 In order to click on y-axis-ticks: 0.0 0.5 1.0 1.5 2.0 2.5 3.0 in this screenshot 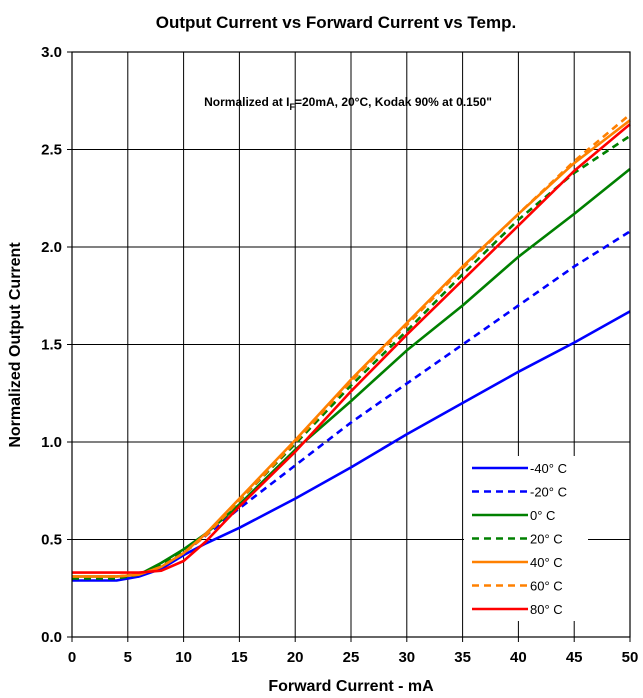, I will do `click(56, 345)`.